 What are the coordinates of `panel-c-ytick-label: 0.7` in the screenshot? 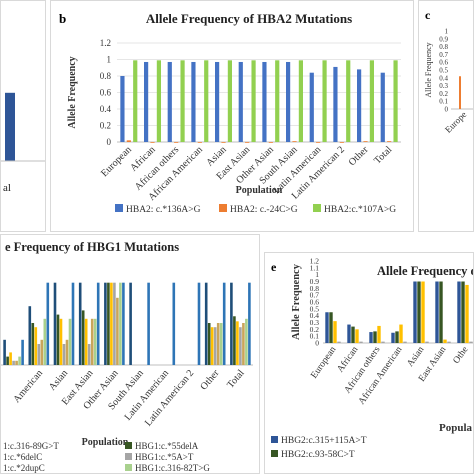 It's located at (443, 55).